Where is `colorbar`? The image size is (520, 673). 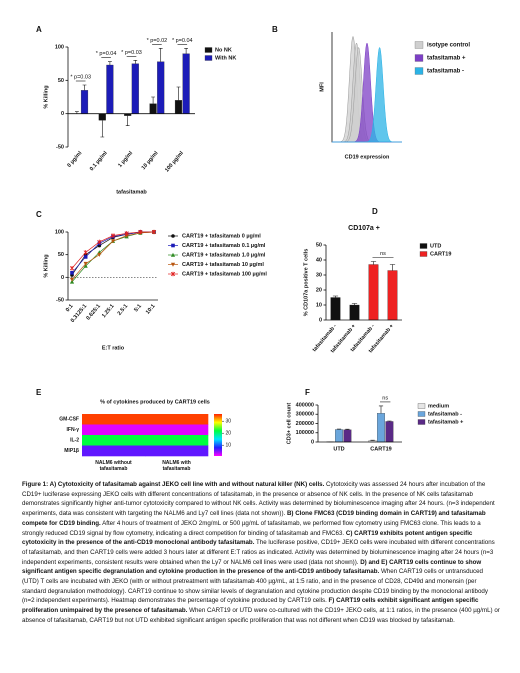
colorbar is located at coordinates (218, 435).